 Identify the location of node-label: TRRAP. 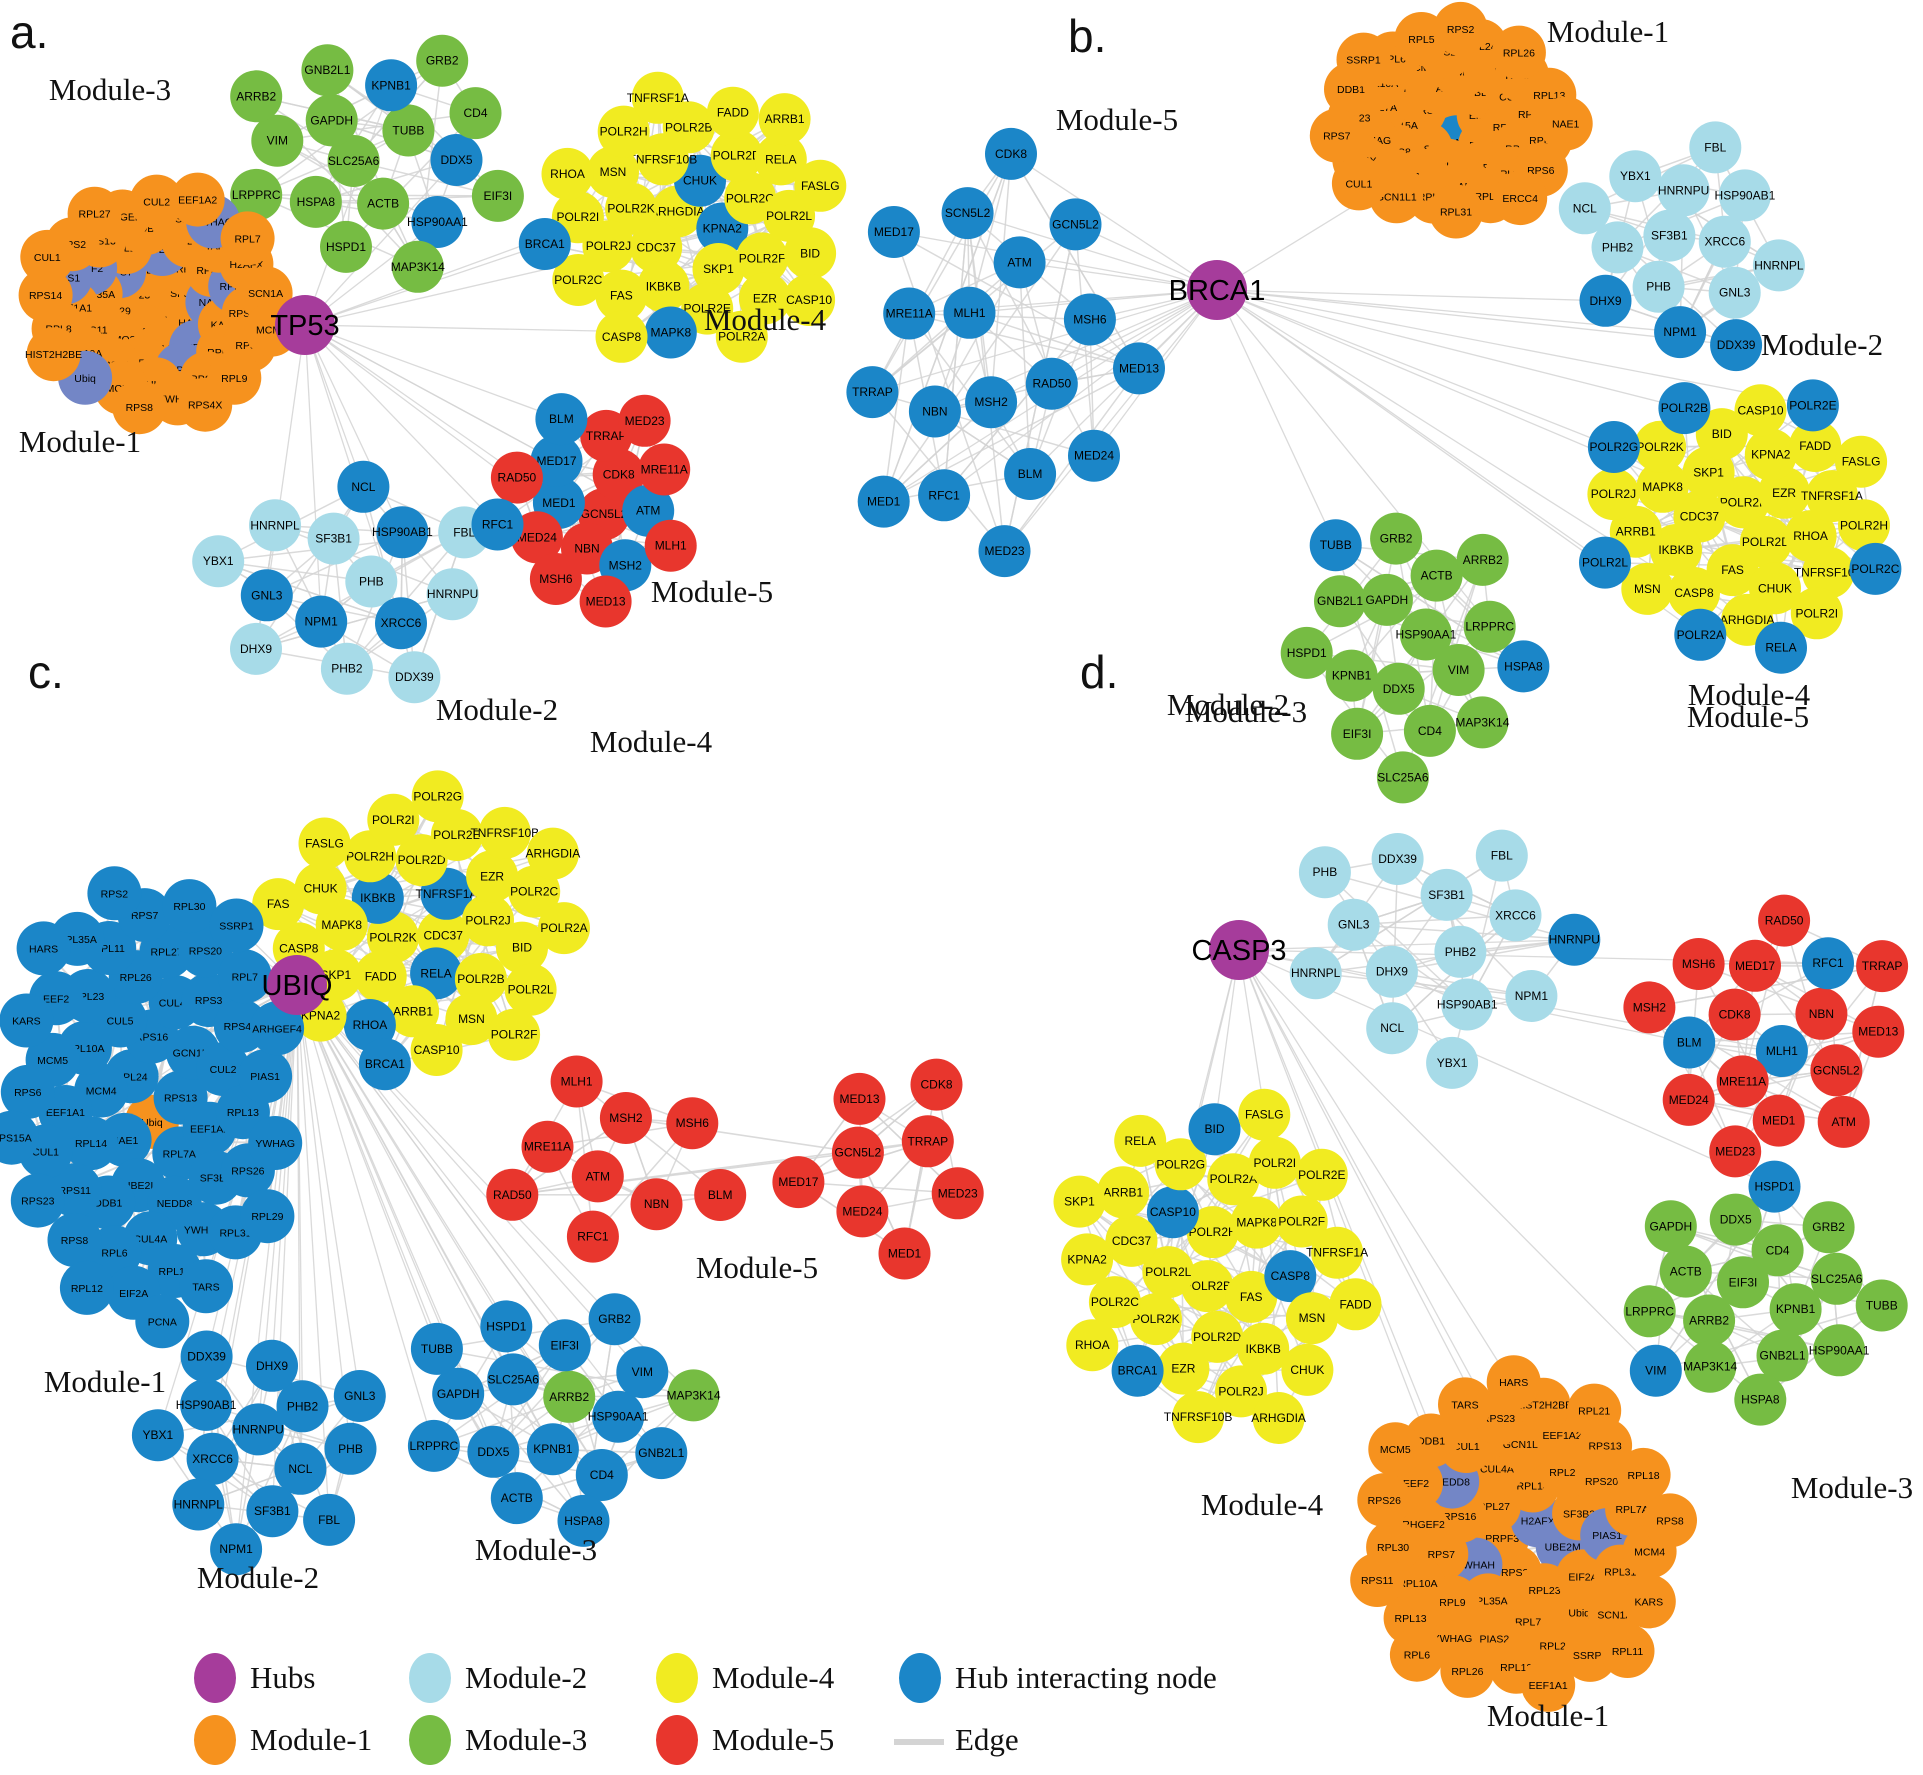
(1882, 966).